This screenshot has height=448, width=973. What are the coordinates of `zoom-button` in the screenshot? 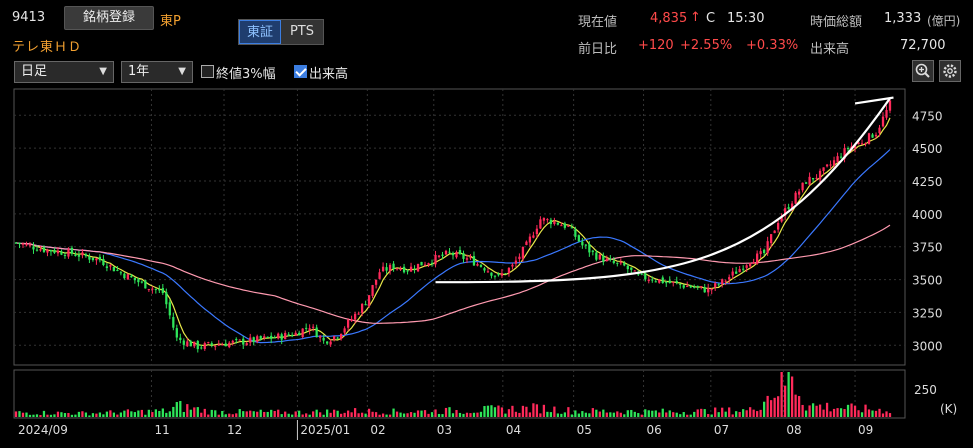 It's located at (923, 71).